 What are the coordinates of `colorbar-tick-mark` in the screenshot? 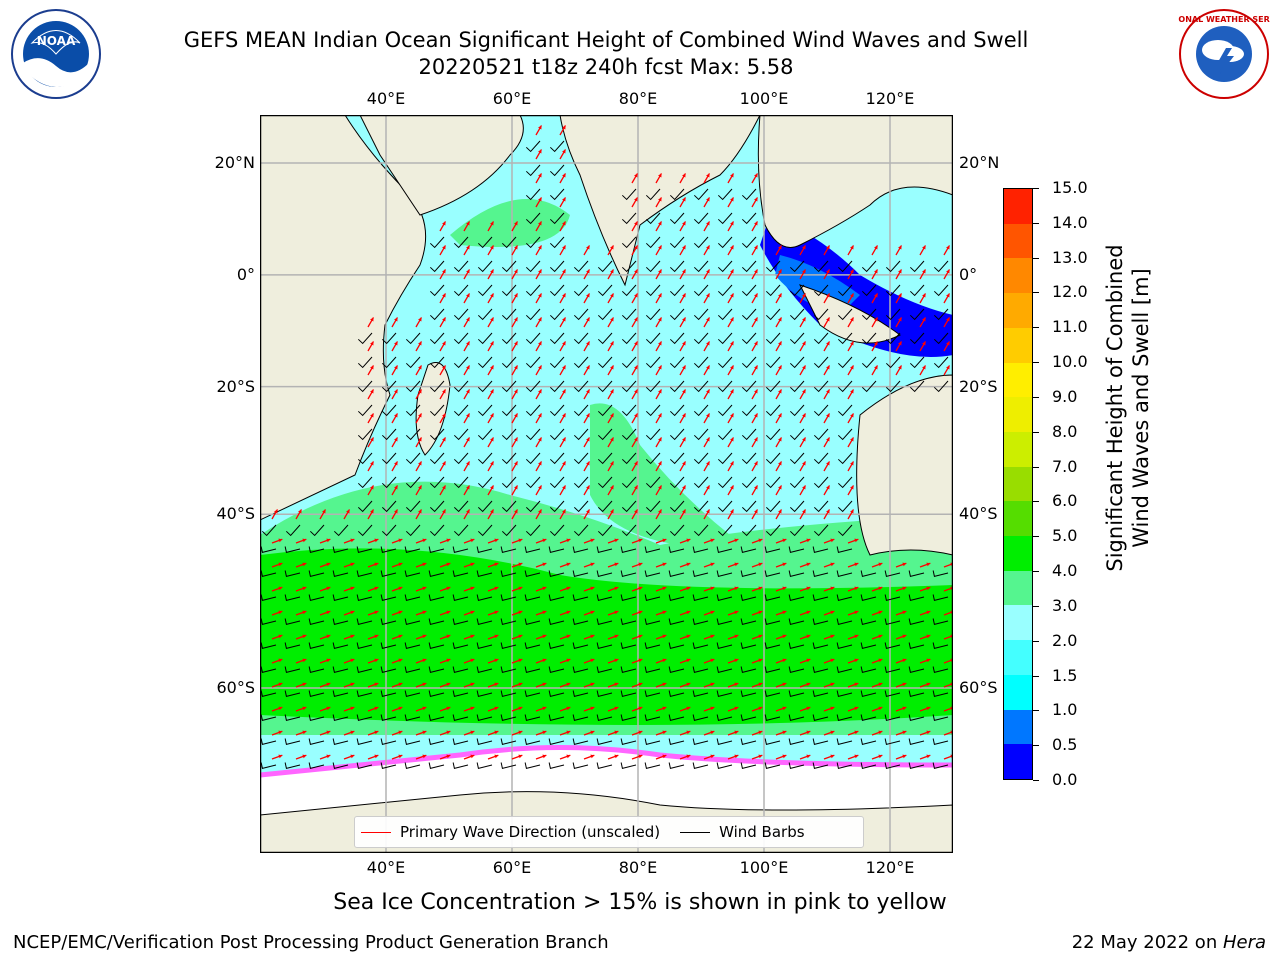 It's located at (1036, 363).